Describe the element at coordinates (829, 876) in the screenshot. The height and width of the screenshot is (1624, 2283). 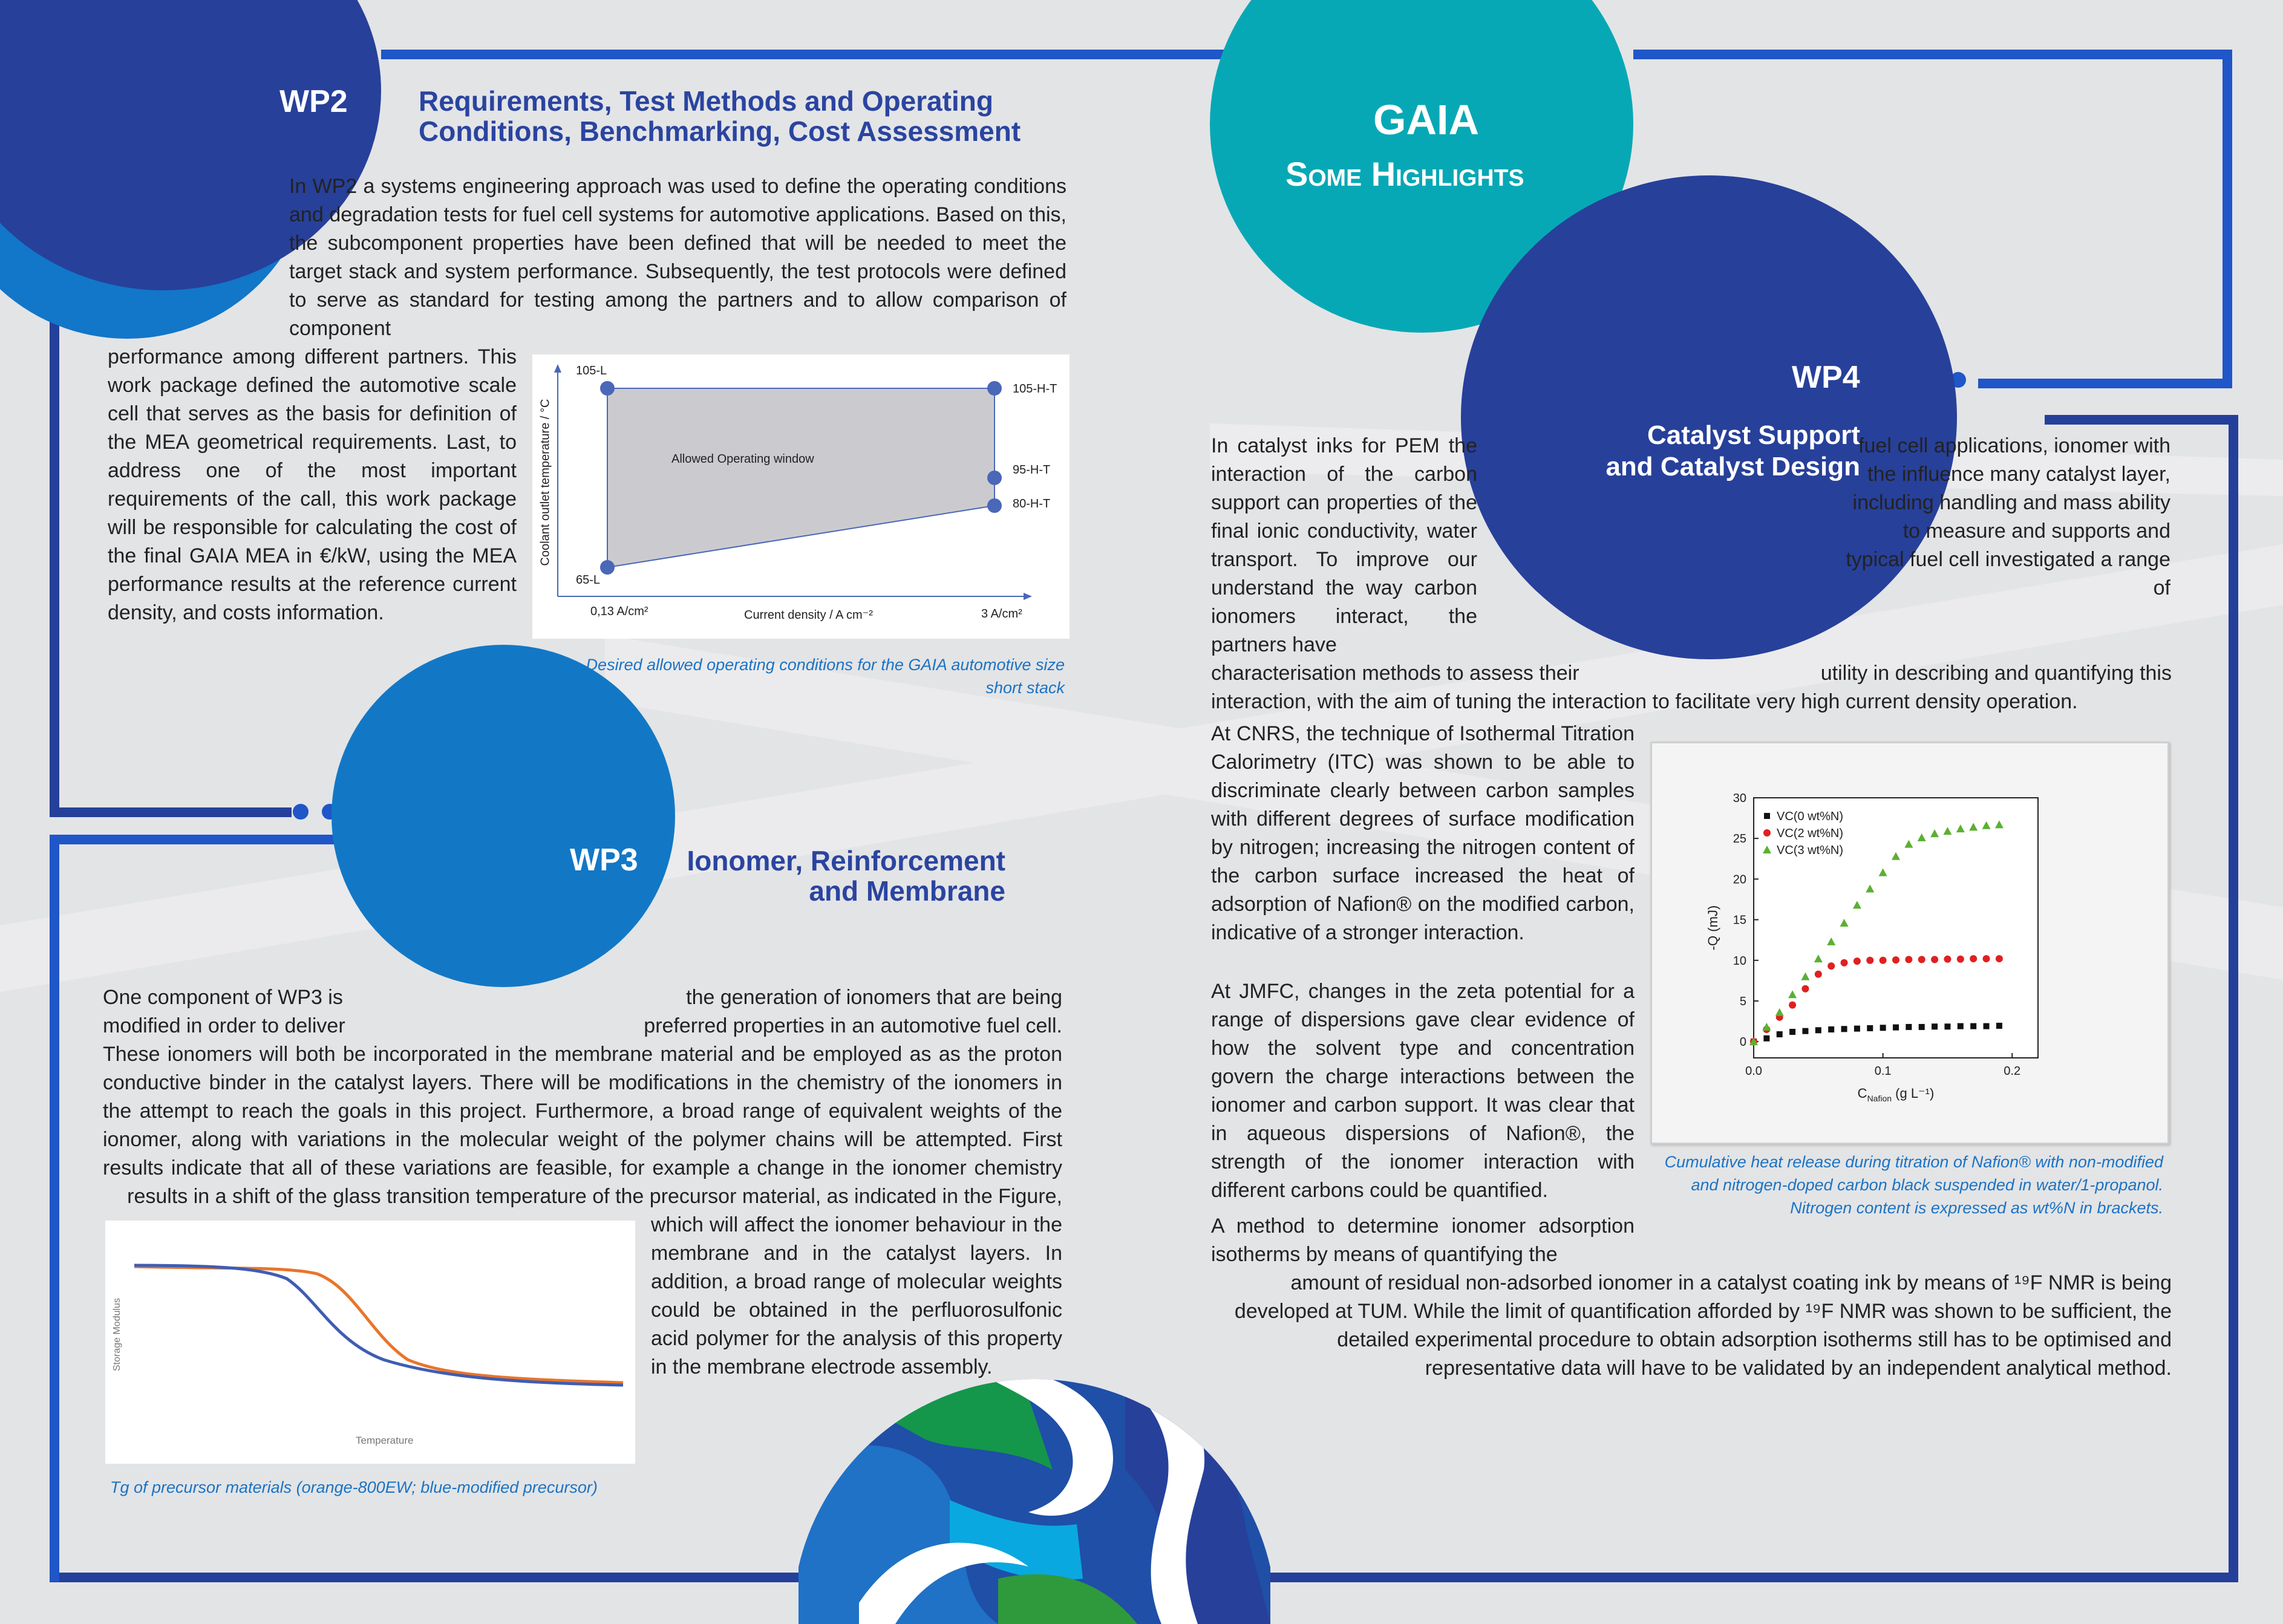
I see `wp3-title: Ionomer, Reinforcement and Membrane` at that location.